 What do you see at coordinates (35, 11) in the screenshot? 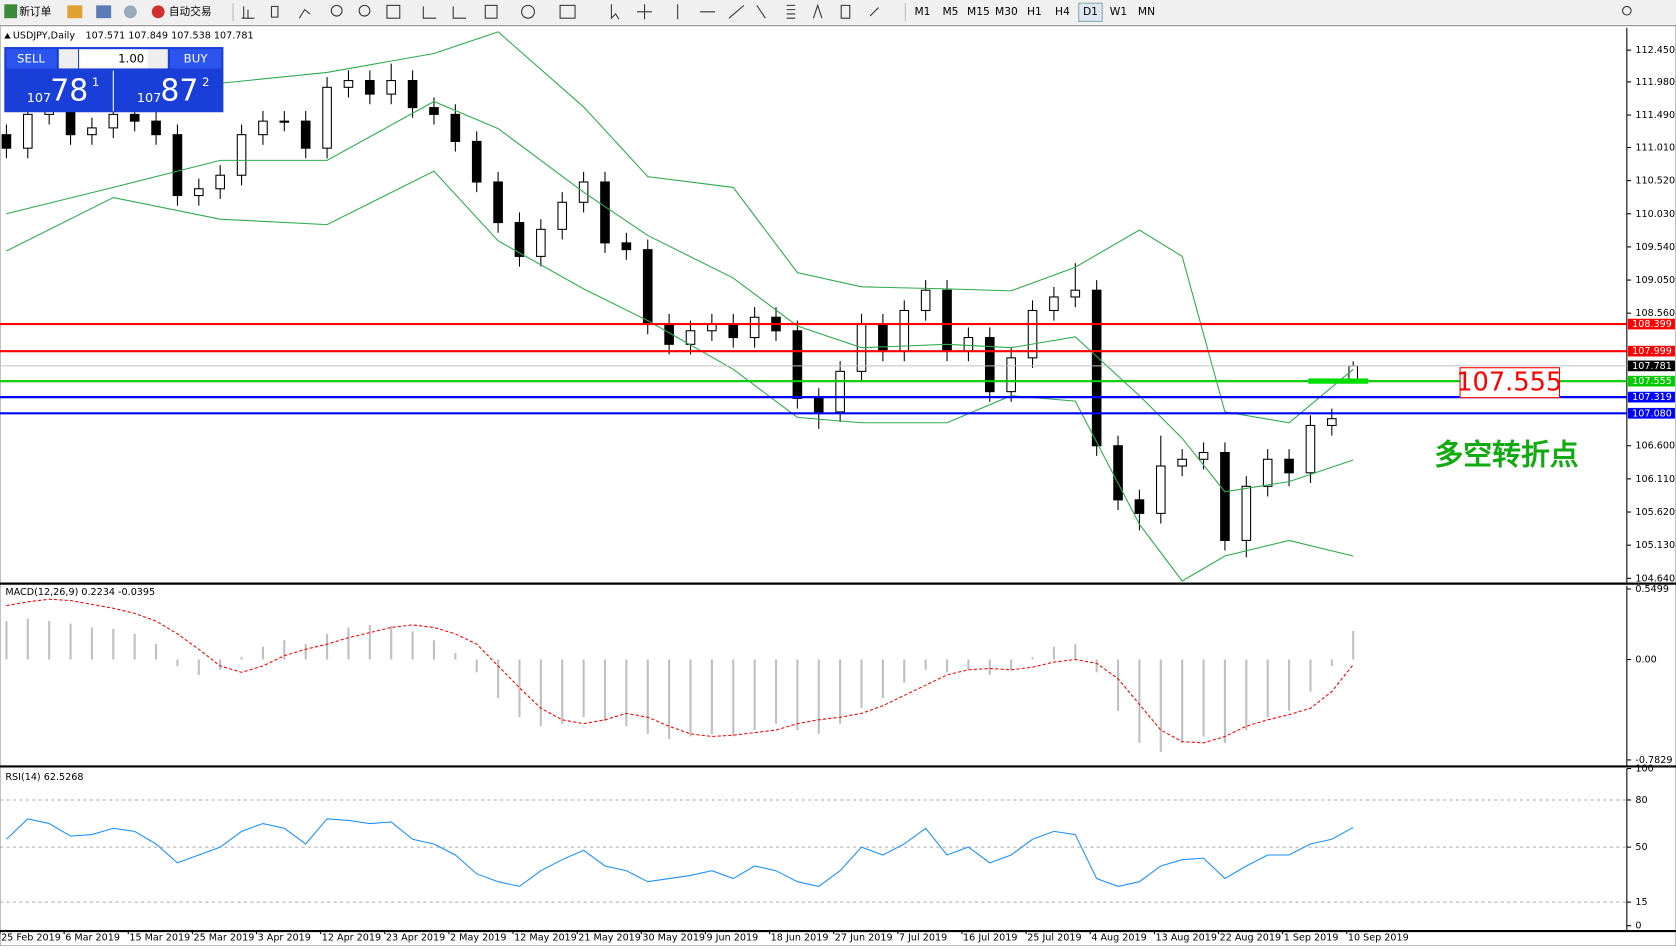
I see `new-order: 新订单` at bounding box center [35, 11].